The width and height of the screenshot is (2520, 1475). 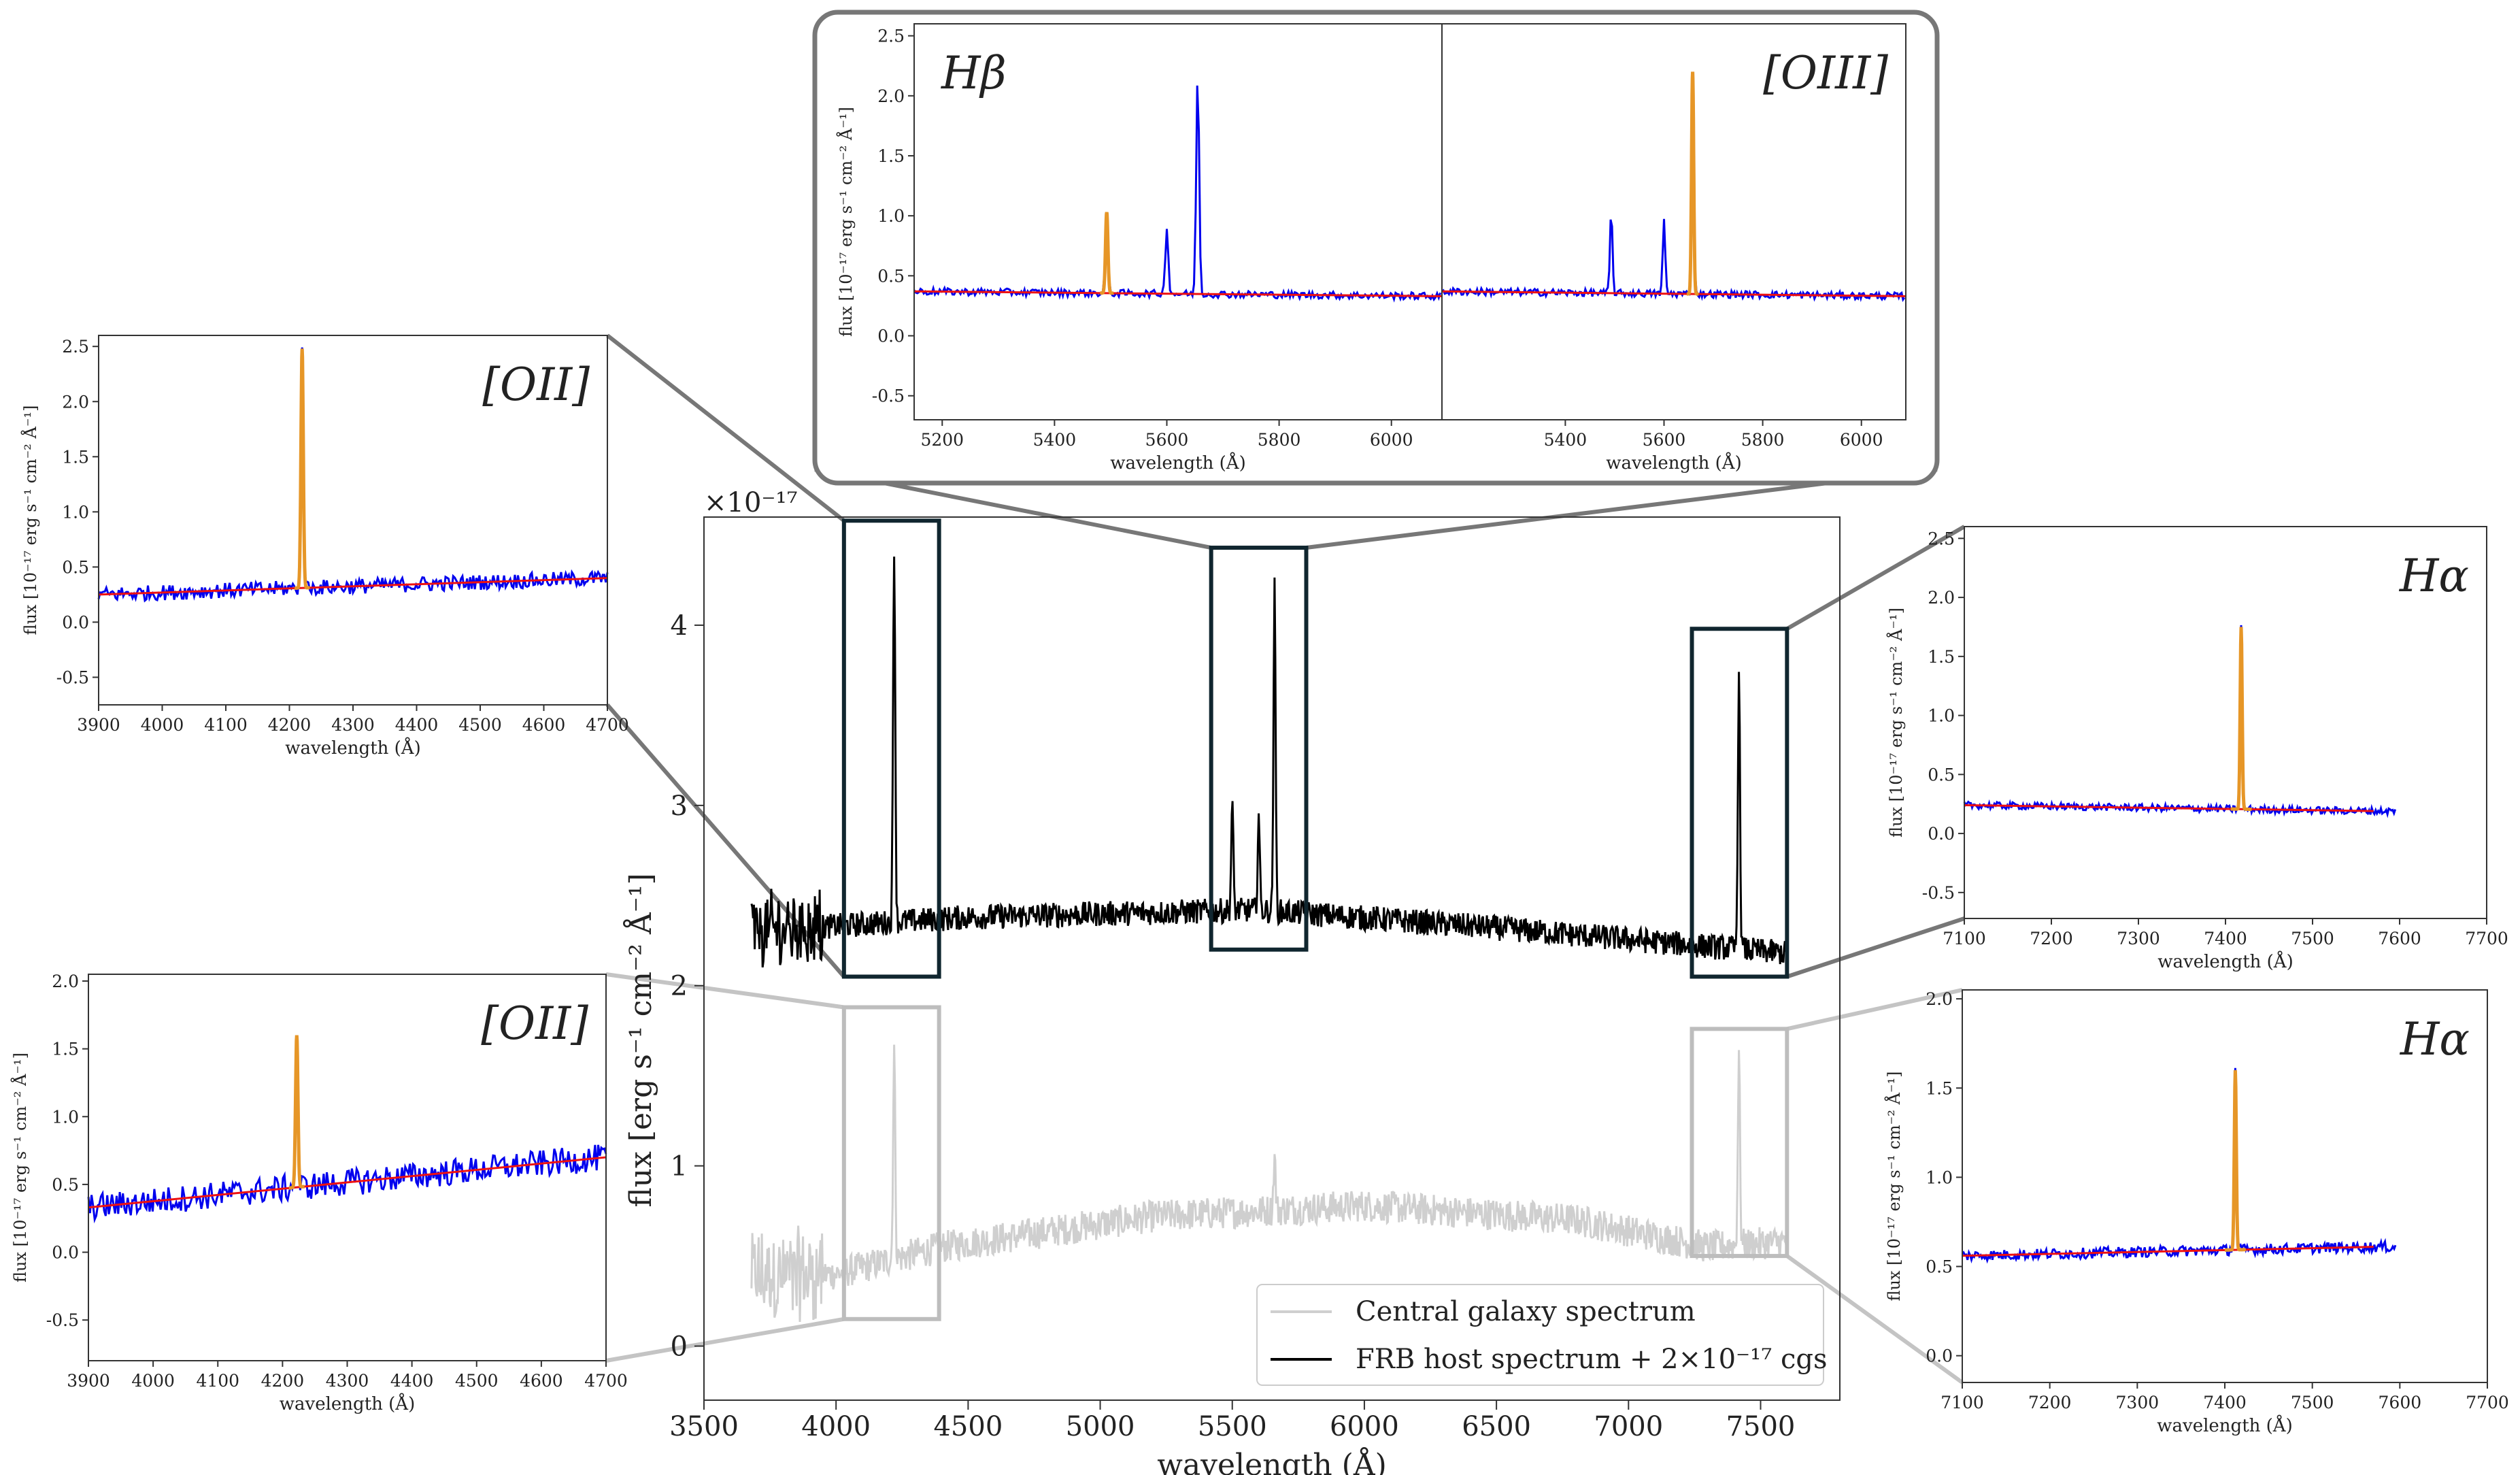 I want to click on series-line-central-galaxy, so click(x=1268, y=1183).